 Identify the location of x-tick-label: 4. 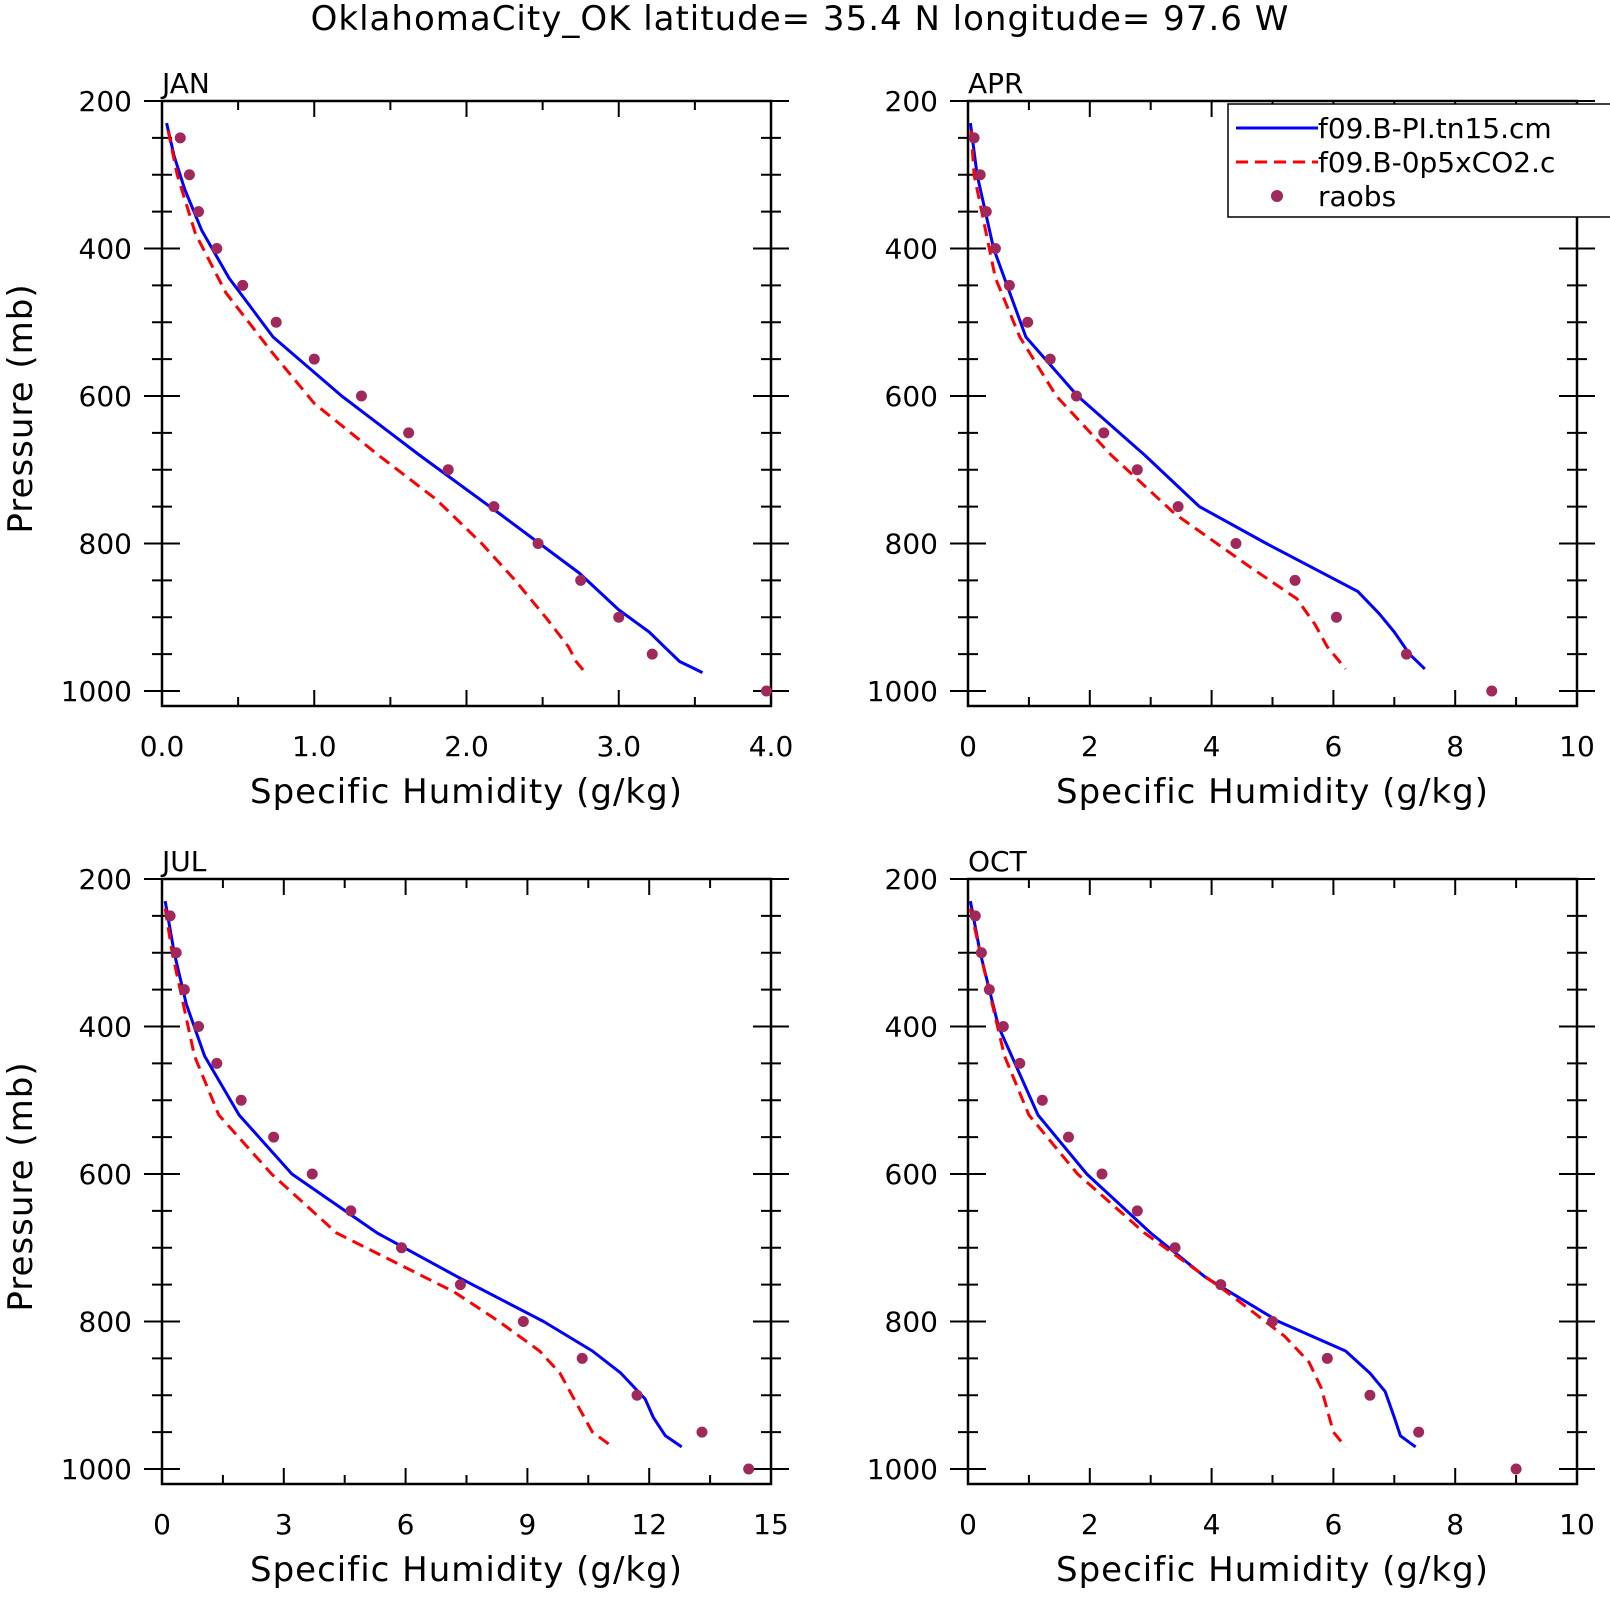
(1212, 1524).